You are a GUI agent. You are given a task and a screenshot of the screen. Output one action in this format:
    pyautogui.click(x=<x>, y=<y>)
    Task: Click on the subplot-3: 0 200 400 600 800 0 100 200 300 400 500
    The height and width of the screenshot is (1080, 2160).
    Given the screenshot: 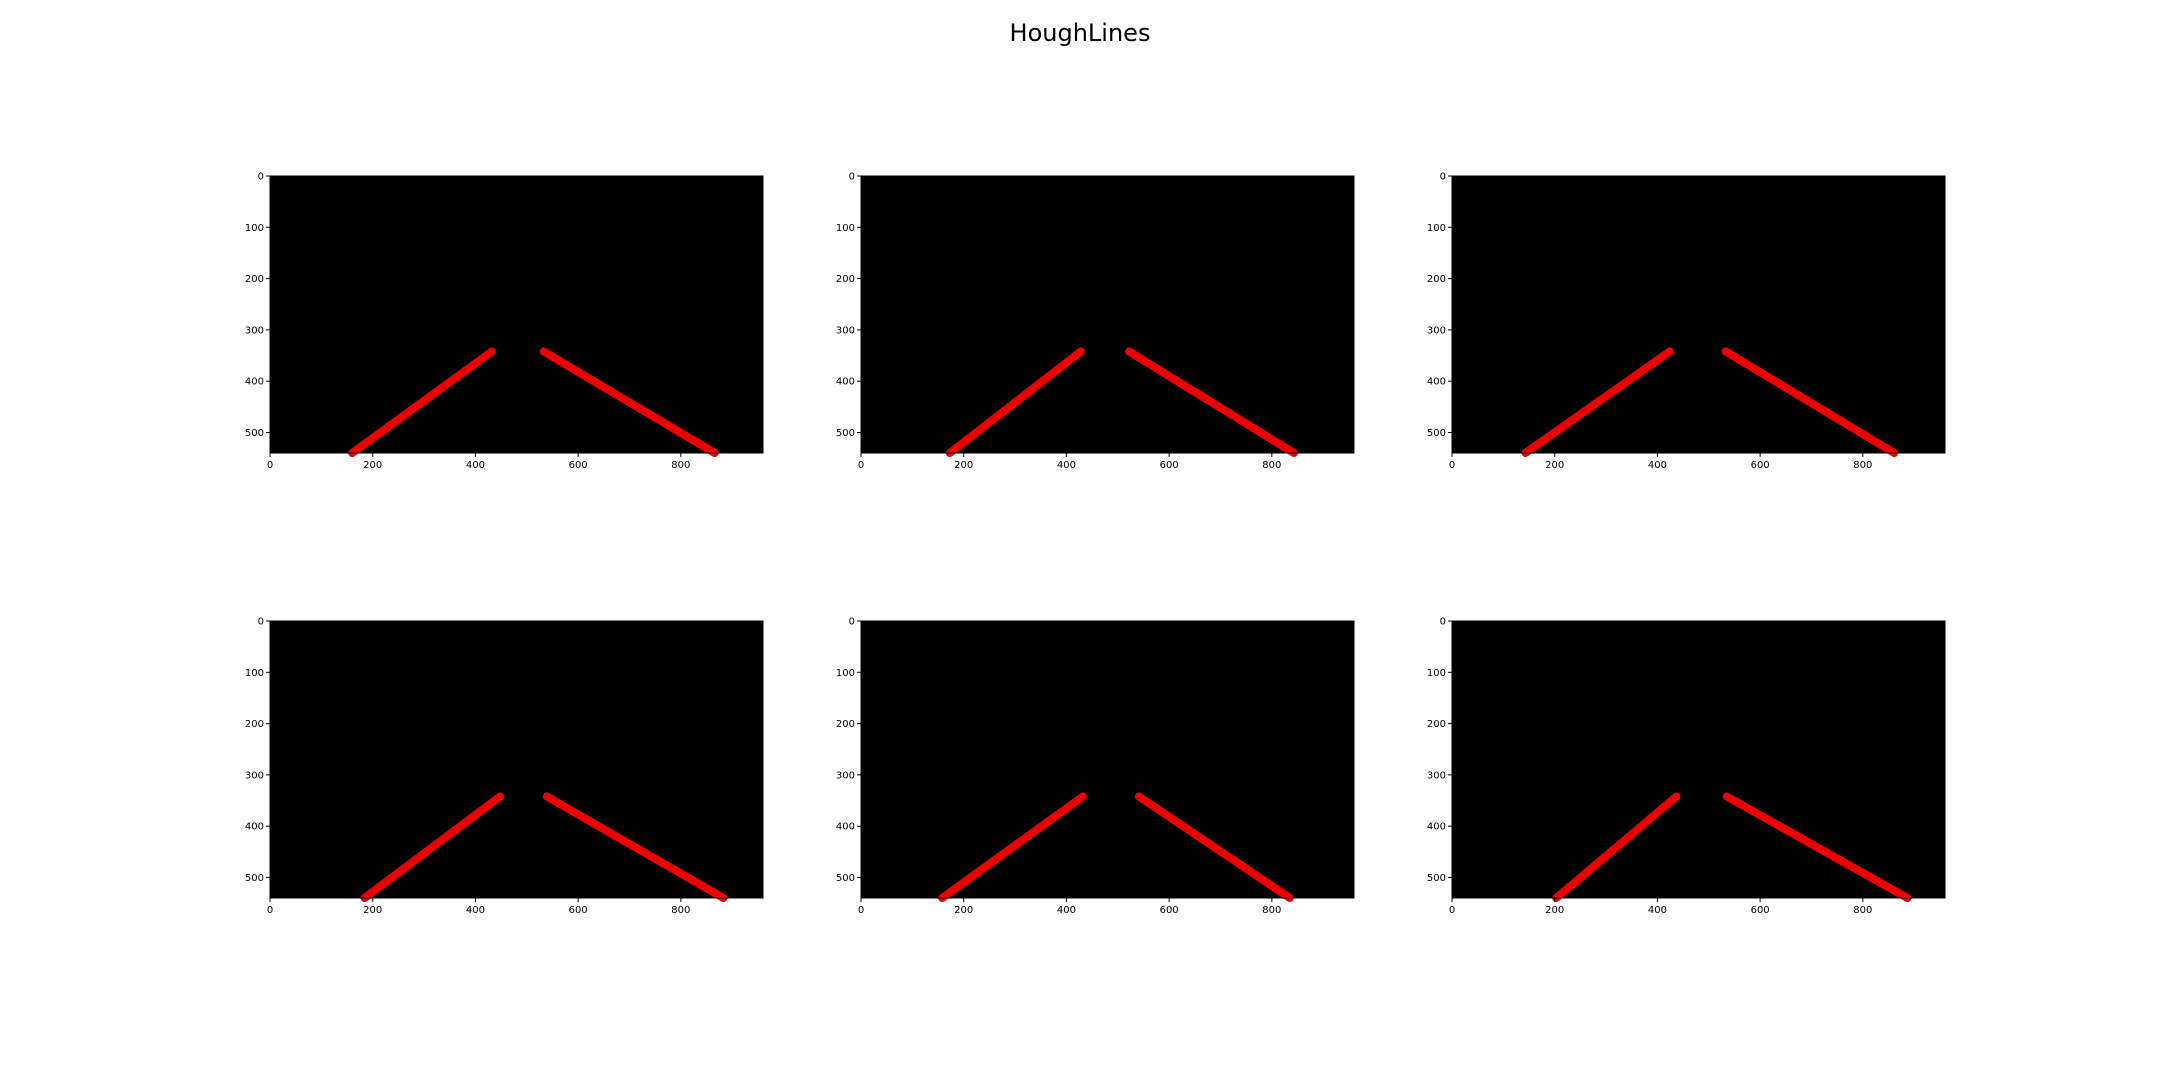 What is the action you would take?
    pyautogui.click(x=1686, y=321)
    